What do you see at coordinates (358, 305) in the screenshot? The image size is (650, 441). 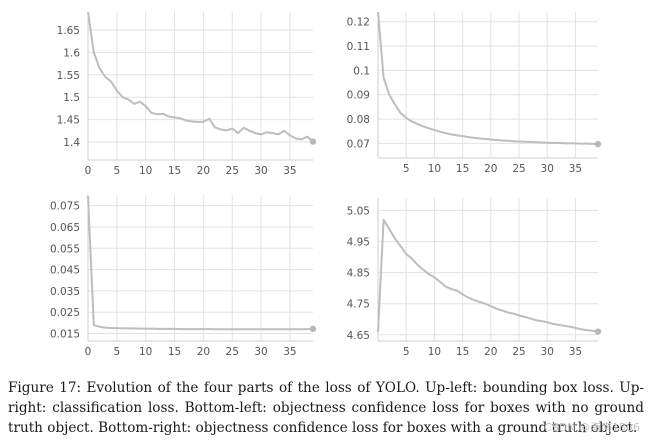 I see `y-tick-label: 4.75` at bounding box center [358, 305].